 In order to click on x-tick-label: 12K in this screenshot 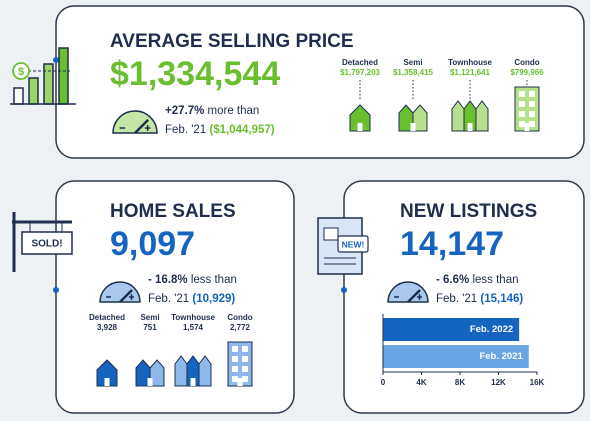, I will do `click(498, 382)`.